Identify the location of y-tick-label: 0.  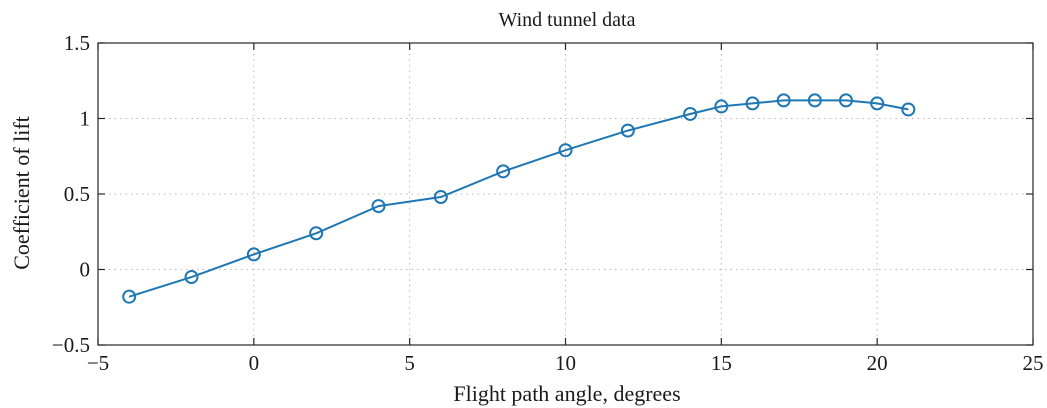
(85, 270).